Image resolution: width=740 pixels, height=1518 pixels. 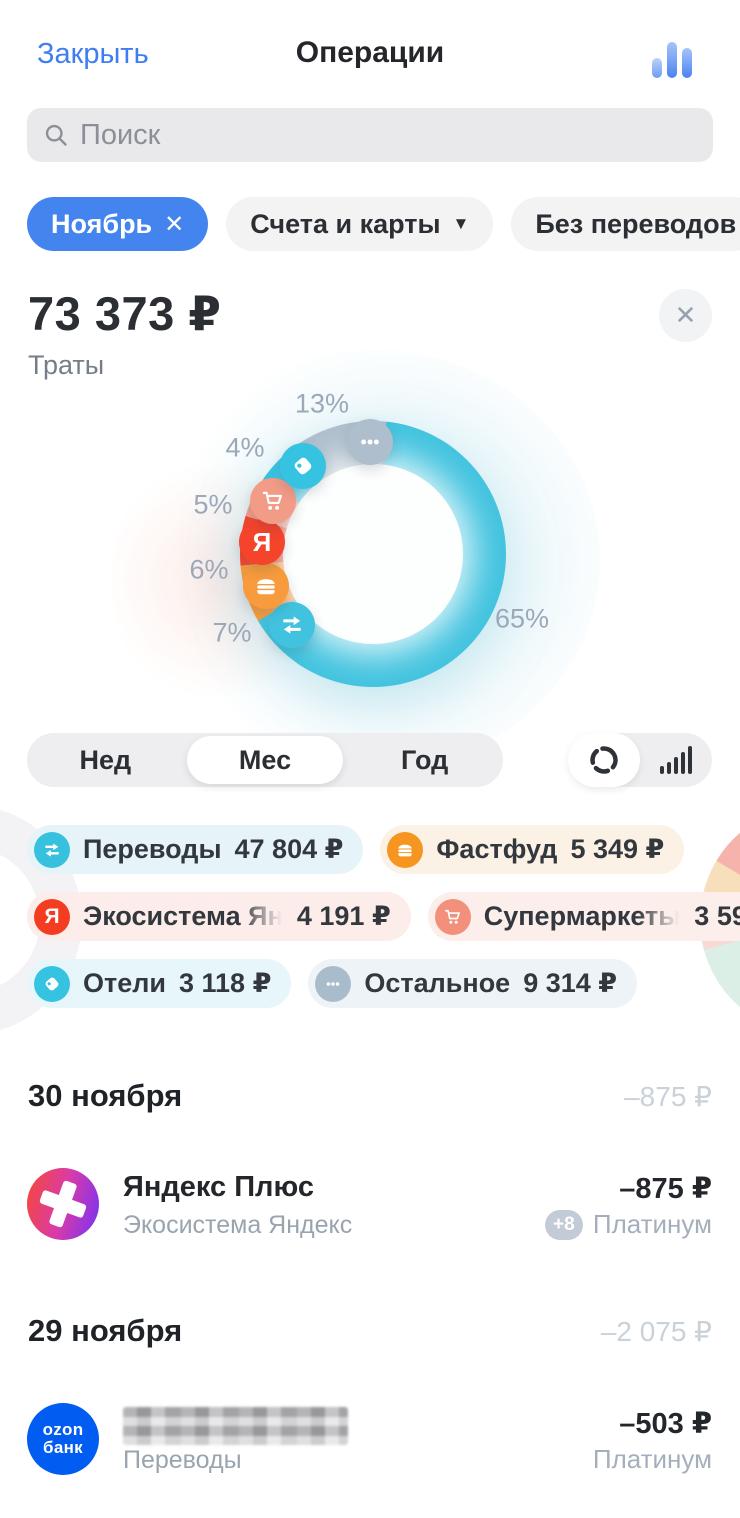 I want to click on transaction-category: Экосистема Яндекс, so click(x=238, y=1225).